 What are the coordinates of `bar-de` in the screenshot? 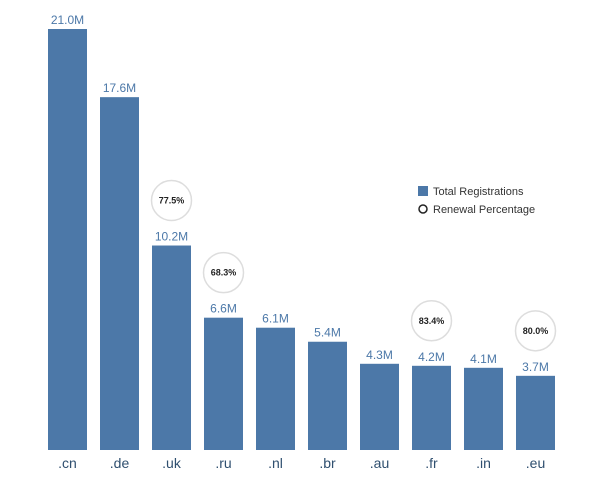 It's located at (119, 274).